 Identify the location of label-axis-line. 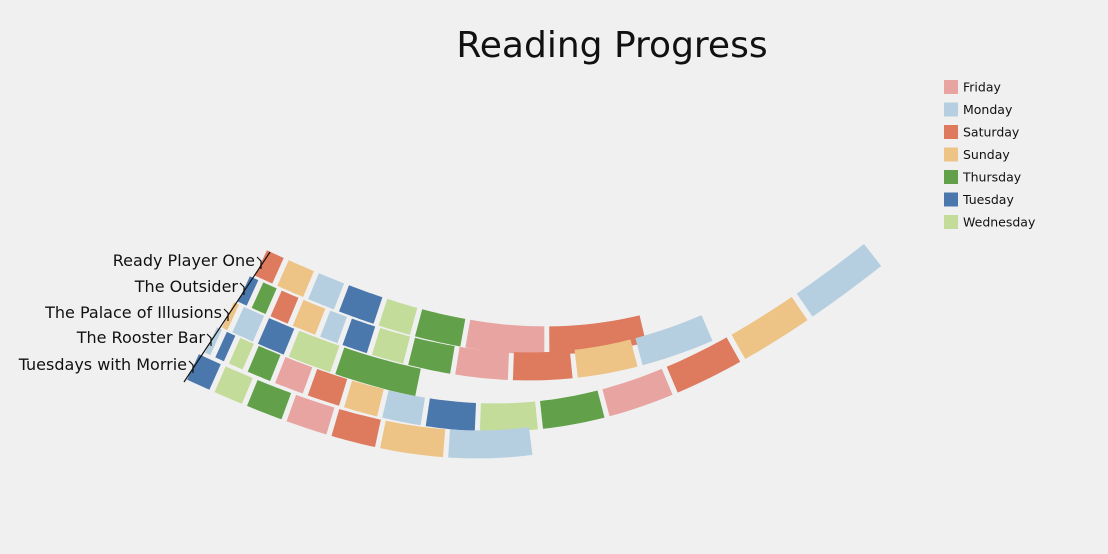
(227, 317).